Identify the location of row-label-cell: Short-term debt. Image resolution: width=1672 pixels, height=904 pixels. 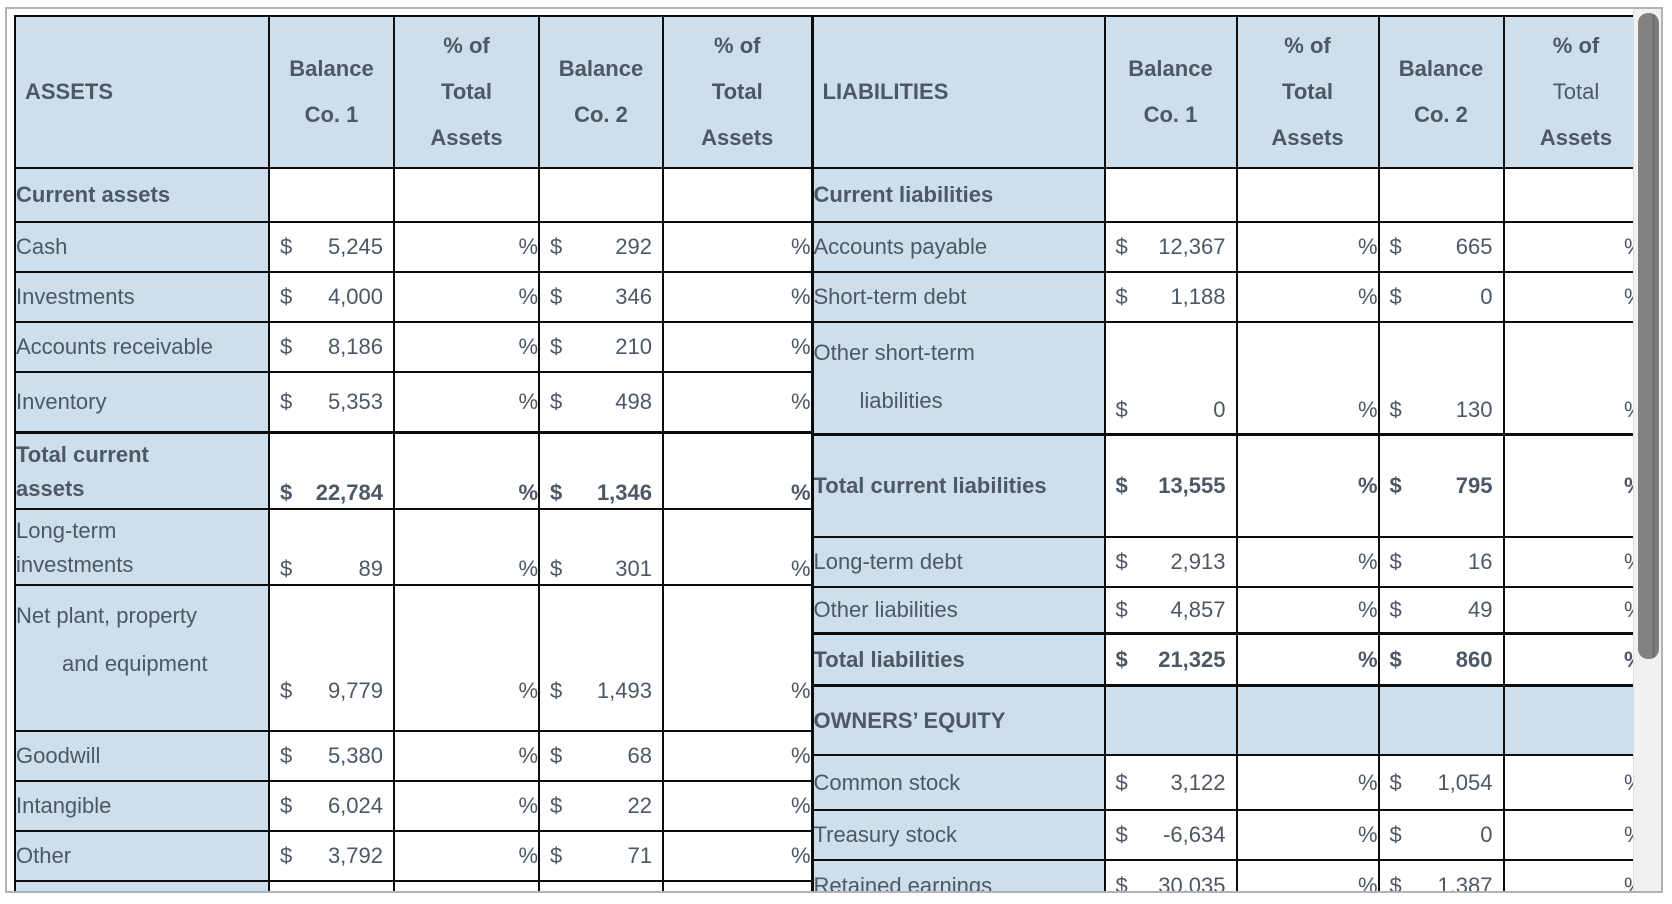
(959, 297).